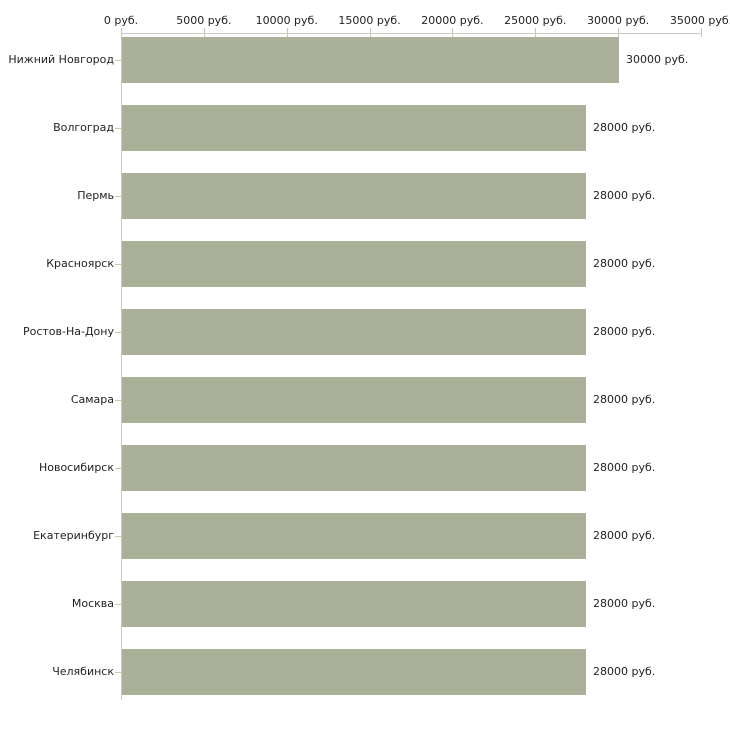  What do you see at coordinates (80, 263) in the screenshot?
I see `category-label: Красноярск` at bounding box center [80, 263].